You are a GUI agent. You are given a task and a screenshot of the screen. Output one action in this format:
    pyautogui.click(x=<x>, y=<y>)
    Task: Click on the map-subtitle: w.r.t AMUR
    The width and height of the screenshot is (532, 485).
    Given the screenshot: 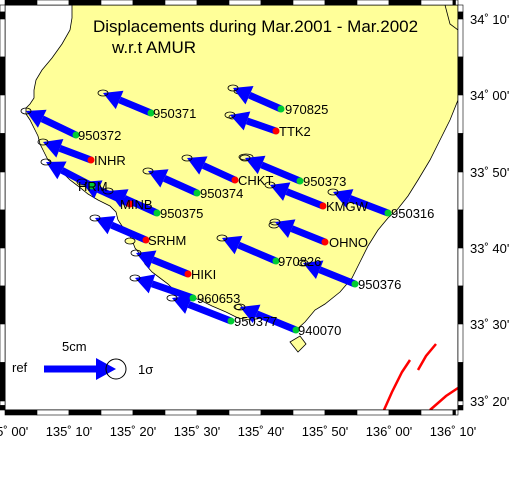 What is the action you would take?
    pyautogui.click(x=153, y=47)
    